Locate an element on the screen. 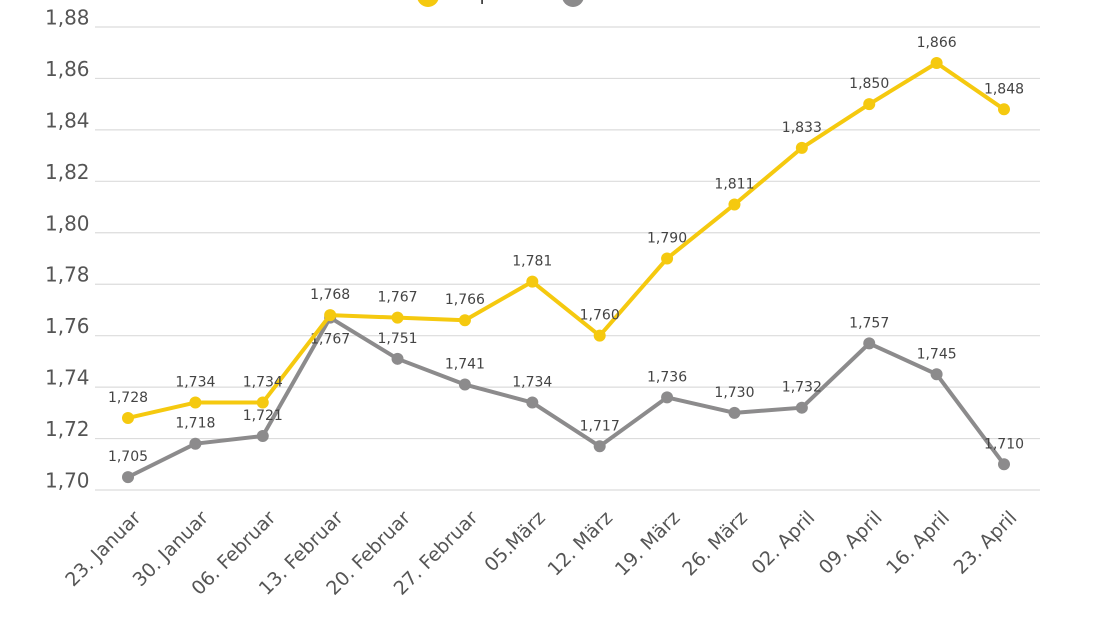 The image size is (1100, 618). value-label: 1,866 is located at coordinates (937, 43).